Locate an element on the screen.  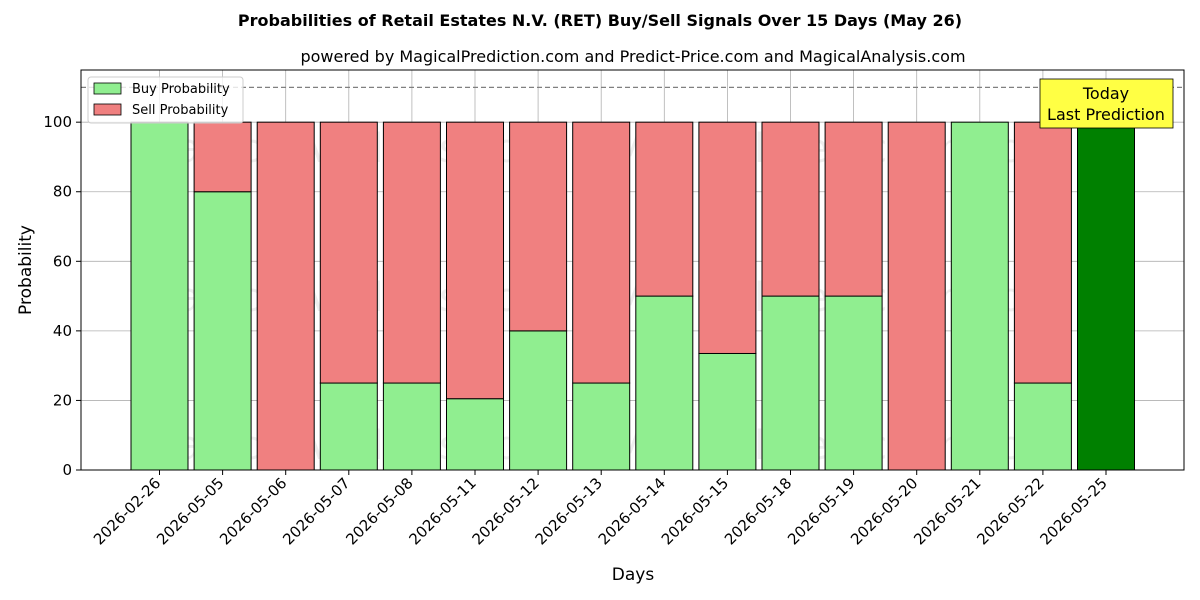
legend-label-buy: Buy Probability is located at coordinates (181, 89).